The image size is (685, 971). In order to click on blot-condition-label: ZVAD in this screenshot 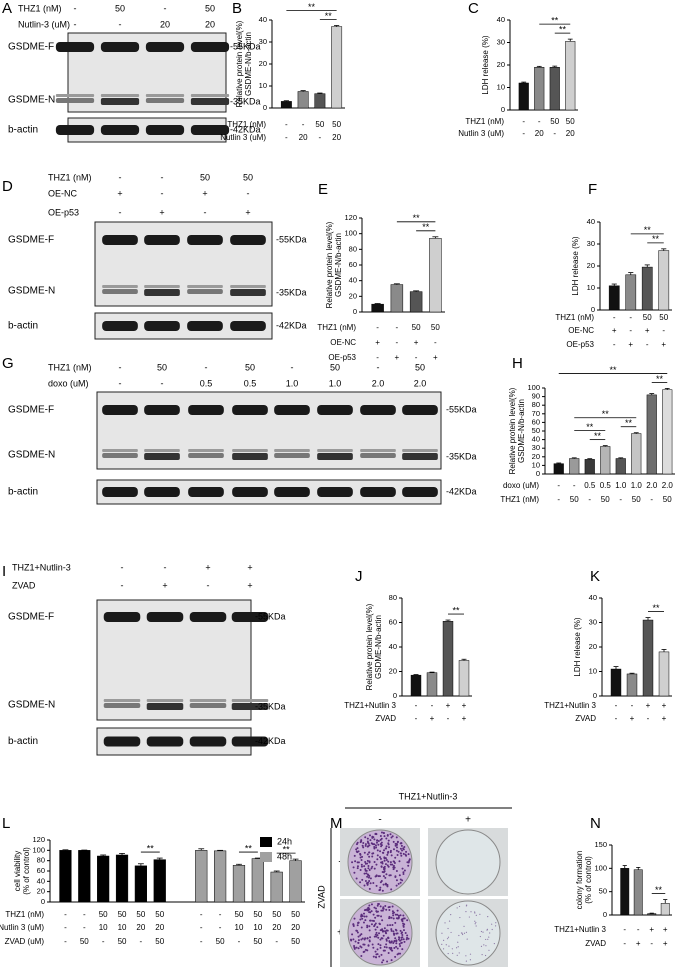, I will do `click(24, 585)`.